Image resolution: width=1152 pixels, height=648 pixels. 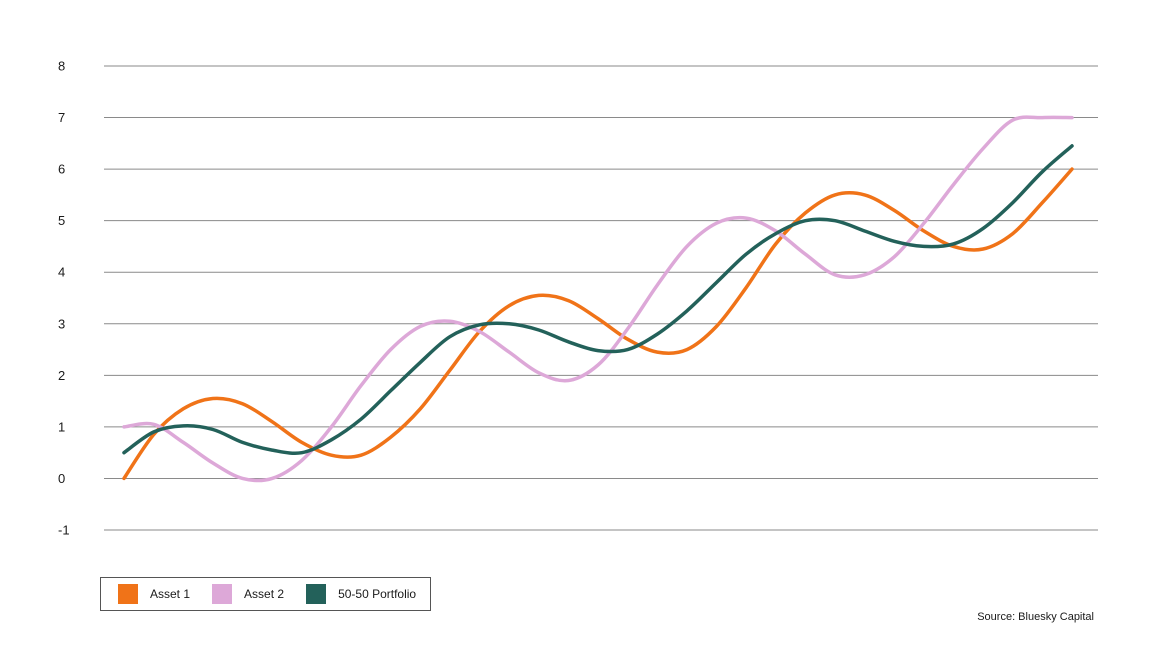 I want to click on y-tick-label: -1, so click(x=64, y=530).